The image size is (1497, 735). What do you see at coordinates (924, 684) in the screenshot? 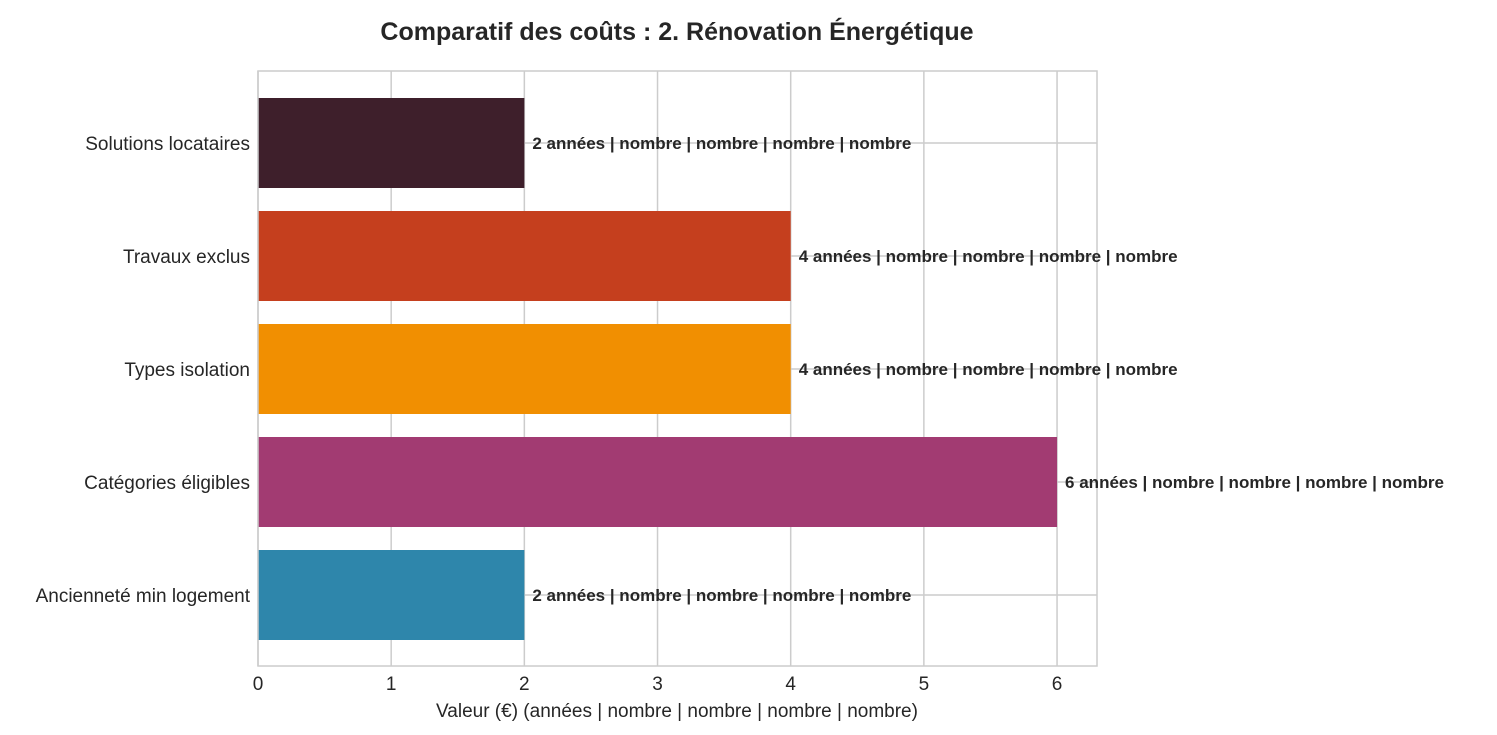
I see `x-tick-label: 5` at bounding box center [924, 684].